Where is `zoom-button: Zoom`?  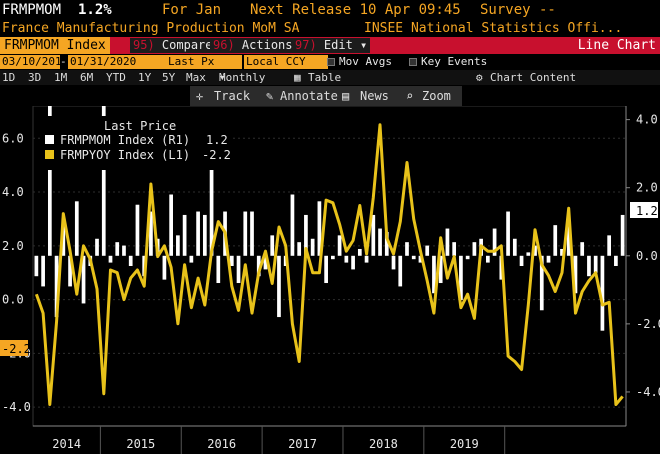 zoom-button: Zoom is located at coordinates (436, 96).